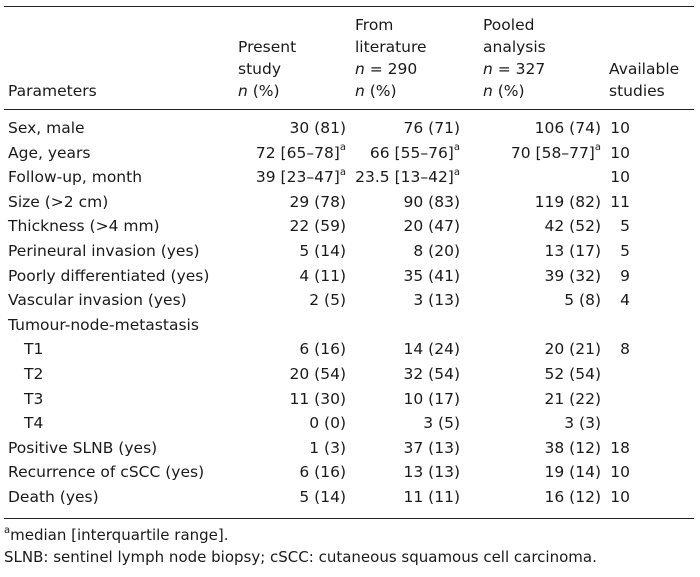  Describe the element at coordinates (376, 91) in the screenshot. I see `header-literature-line4: n (%)` at that location.